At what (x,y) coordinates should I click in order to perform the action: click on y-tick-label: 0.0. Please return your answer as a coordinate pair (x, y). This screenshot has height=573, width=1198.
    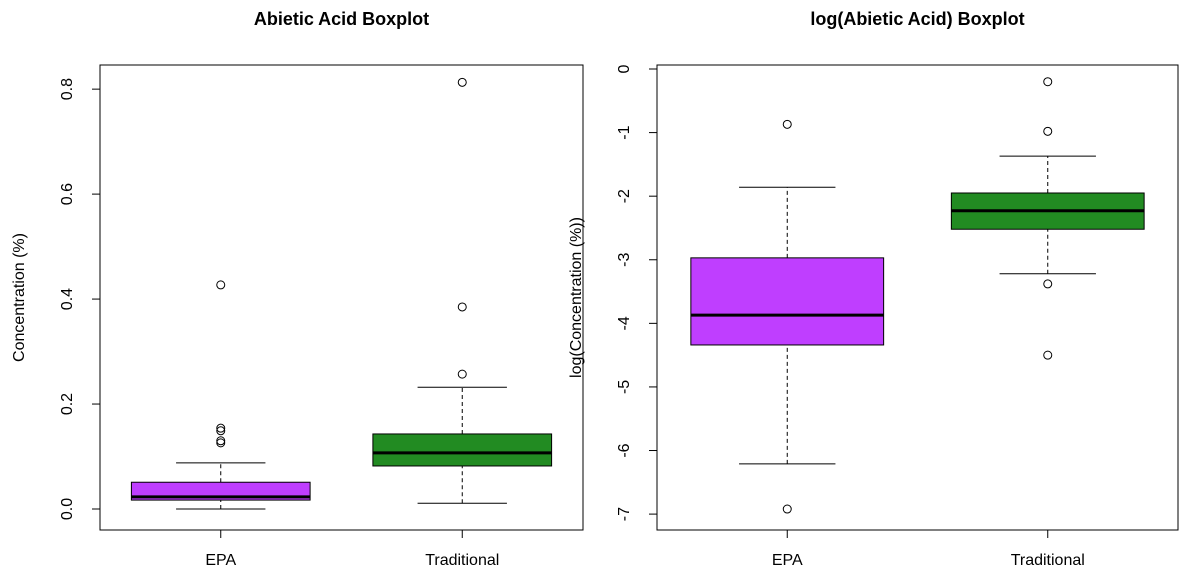
    Looking at the image, I should click on (67, 509).